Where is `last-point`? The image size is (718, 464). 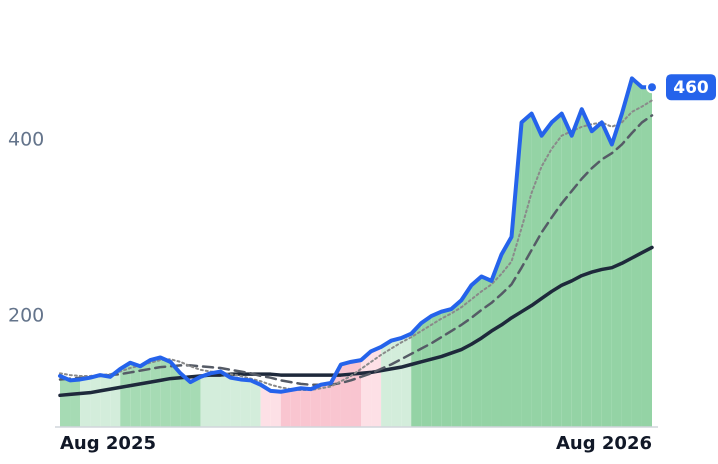
last-point is located at coordinates (652, 87).